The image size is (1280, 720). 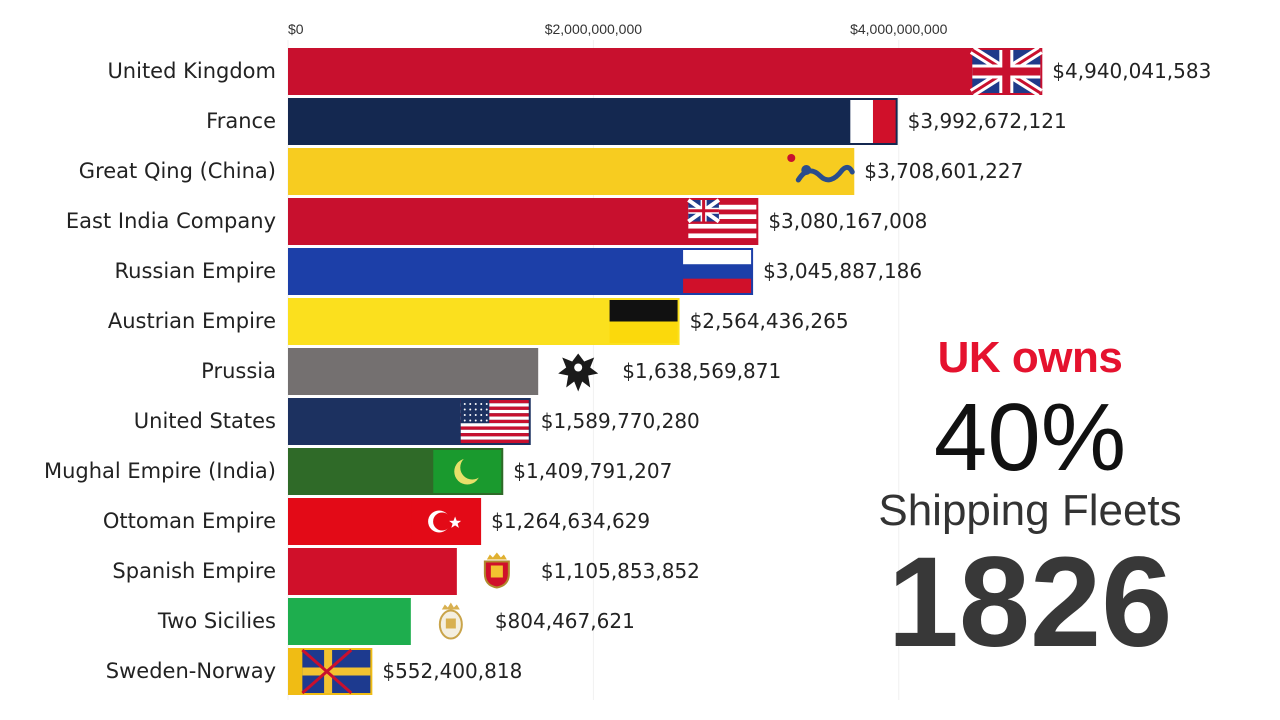 I want to click on value-label: $3,992,672,121, so click(x=987, y=121).